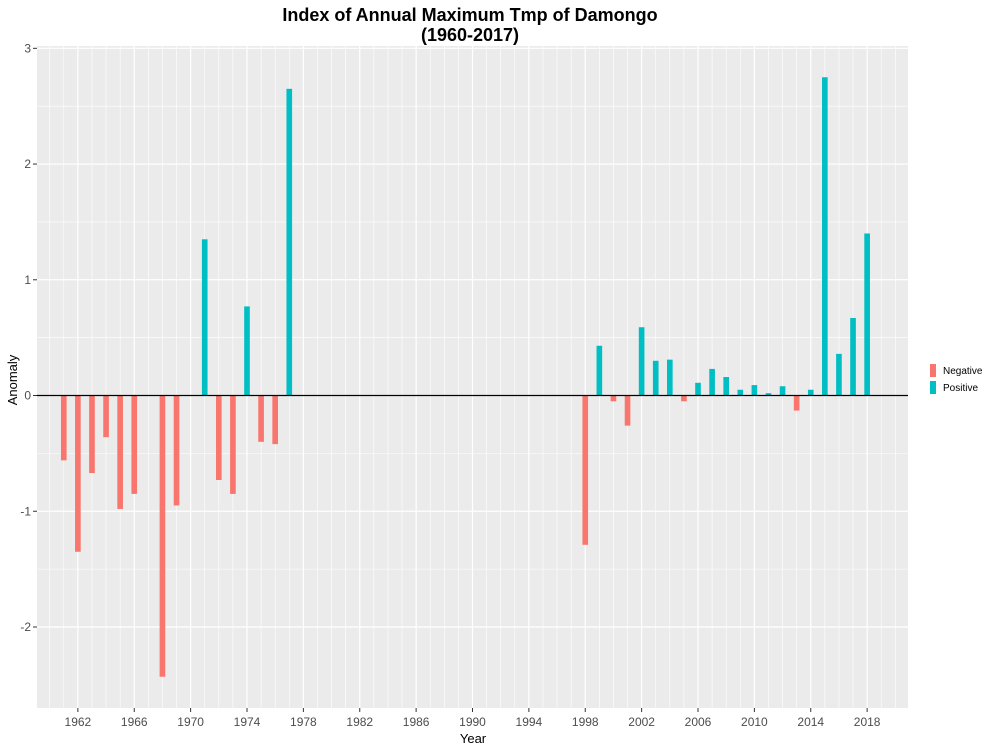  What do you see at coordinates (303, 722) in the screenshot?
I see `x-tick-label: 1978` at bounding box center [303, 722].